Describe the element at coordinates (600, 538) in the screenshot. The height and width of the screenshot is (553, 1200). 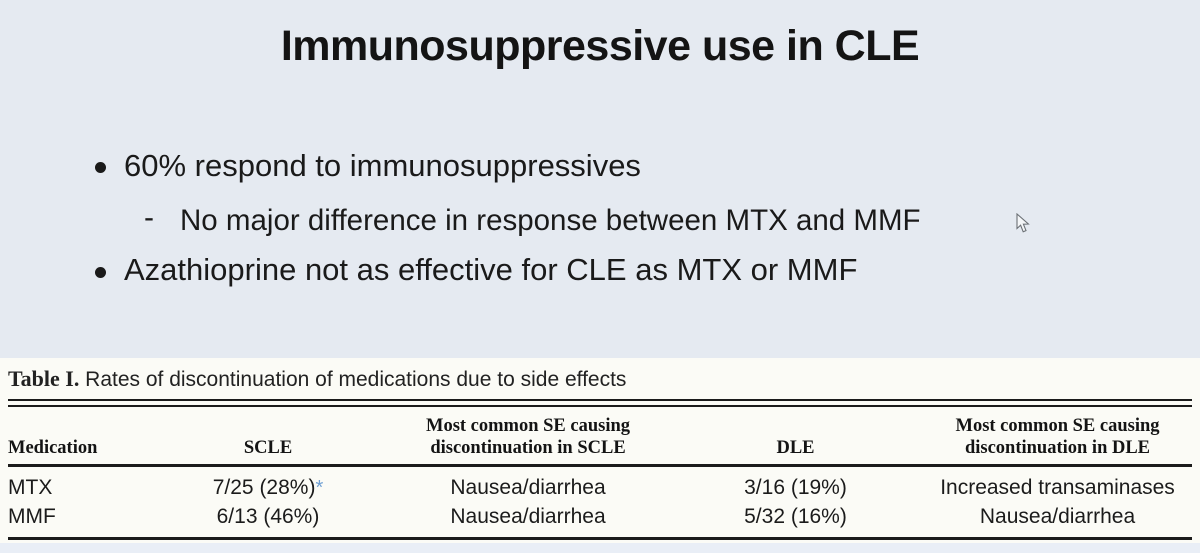
I see `table-bottom-rule` at that location.